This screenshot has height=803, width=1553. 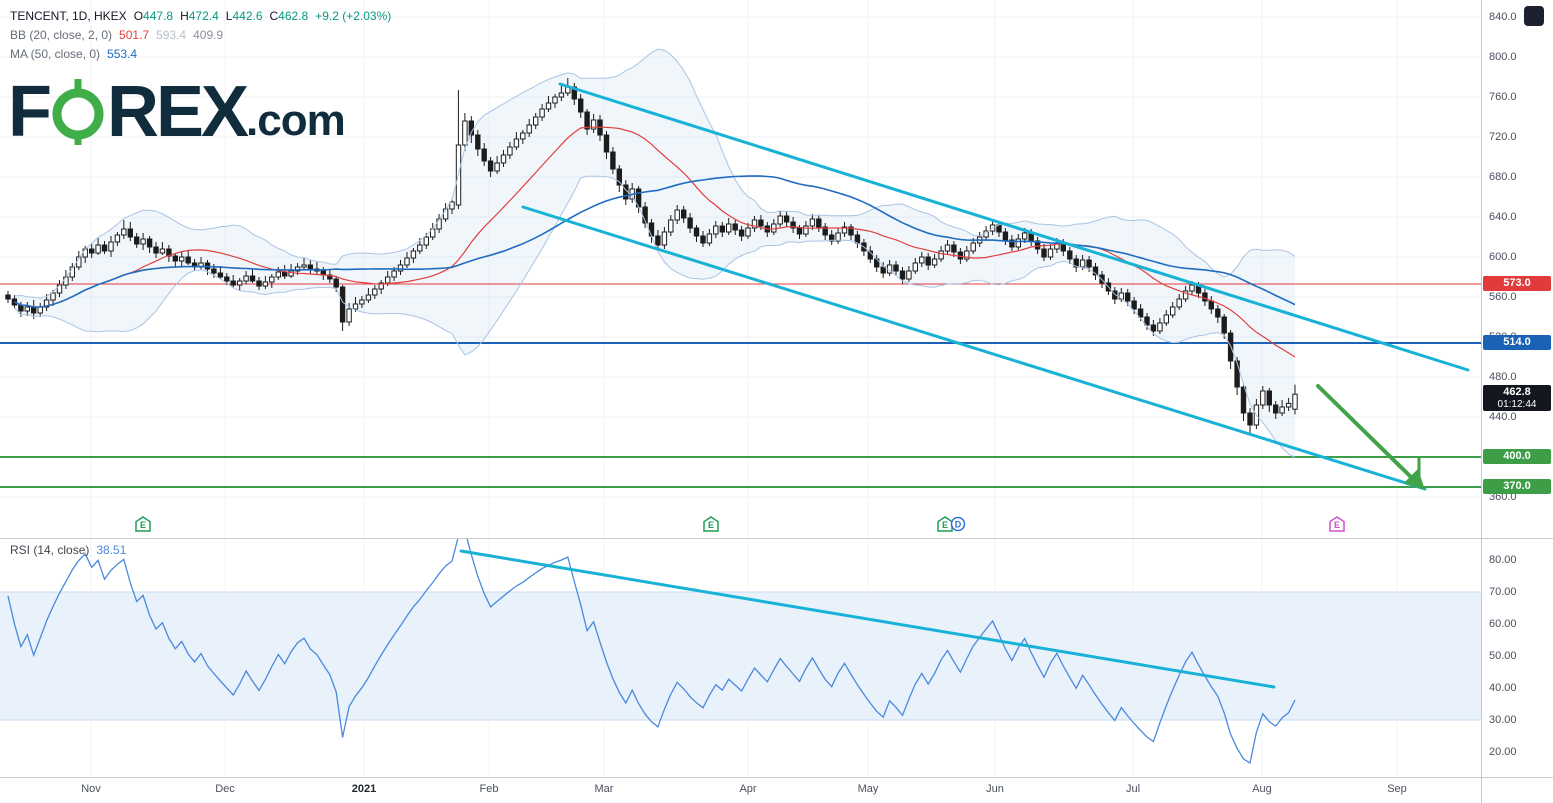 What do you see at coordinates (229, 15) in the screenshot?
I see `ohlc-low-label: L` at bounding box center [229, 15].